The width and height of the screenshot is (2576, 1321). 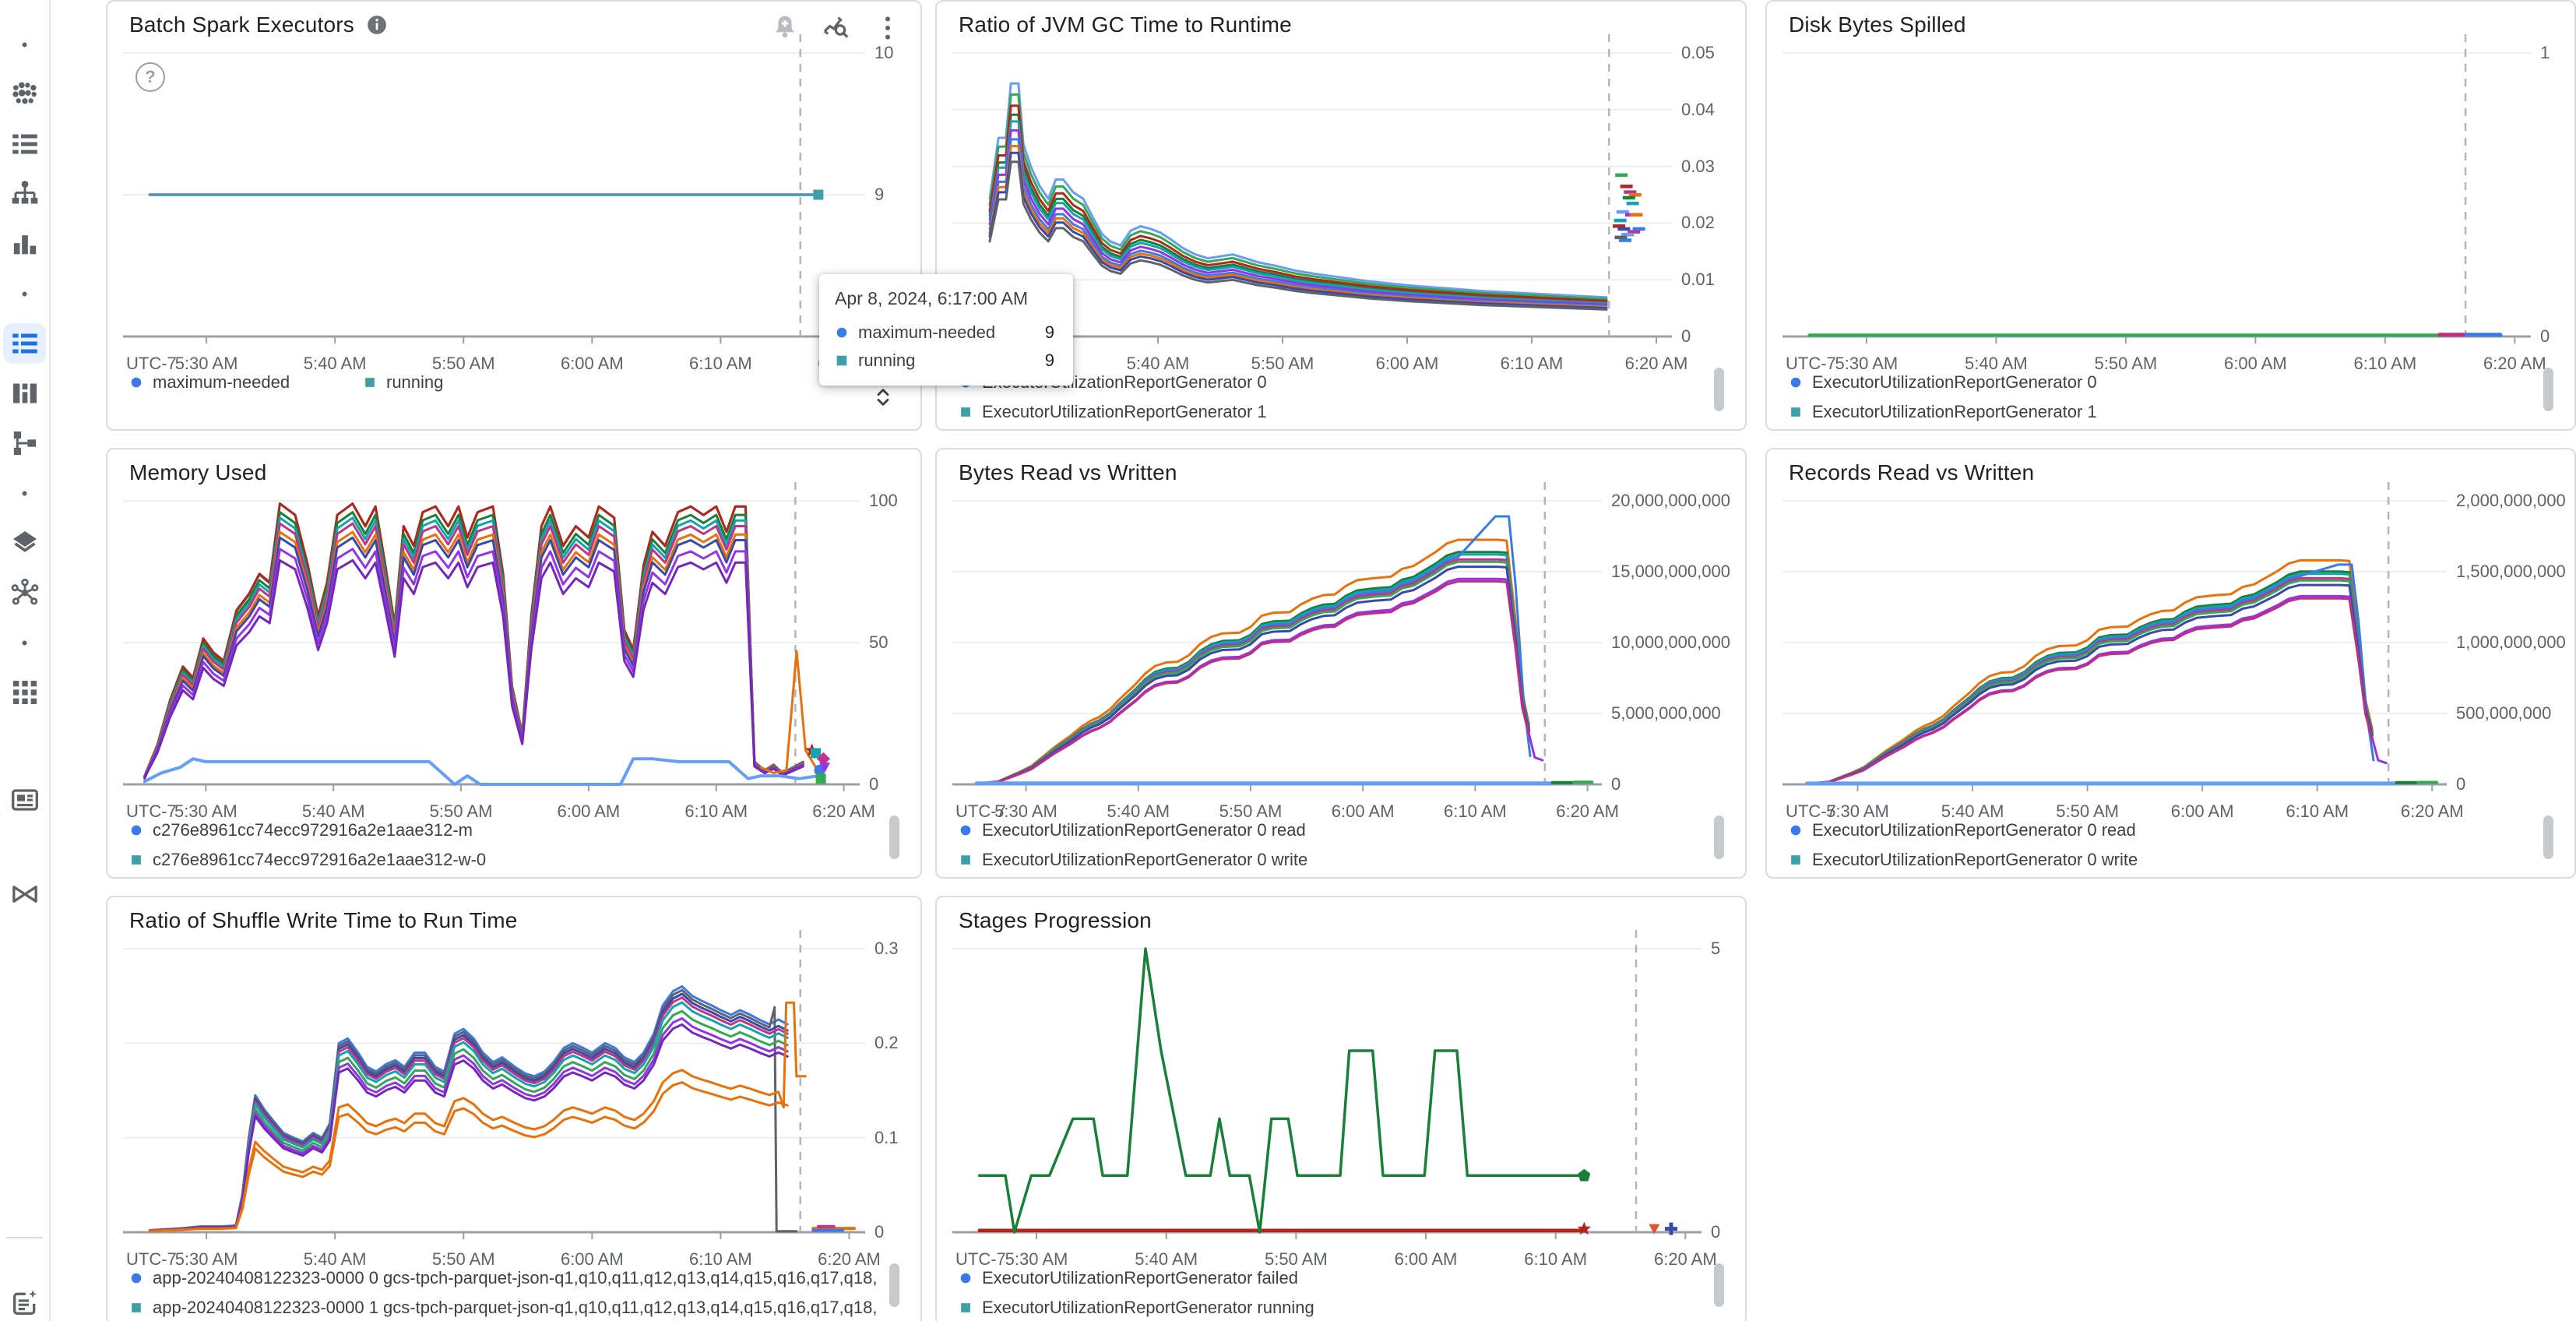 What do you see at coordinates (514, 216) in the screenshot?
I see `chart-batch_spark_executors` at bounding box center [514, 216].